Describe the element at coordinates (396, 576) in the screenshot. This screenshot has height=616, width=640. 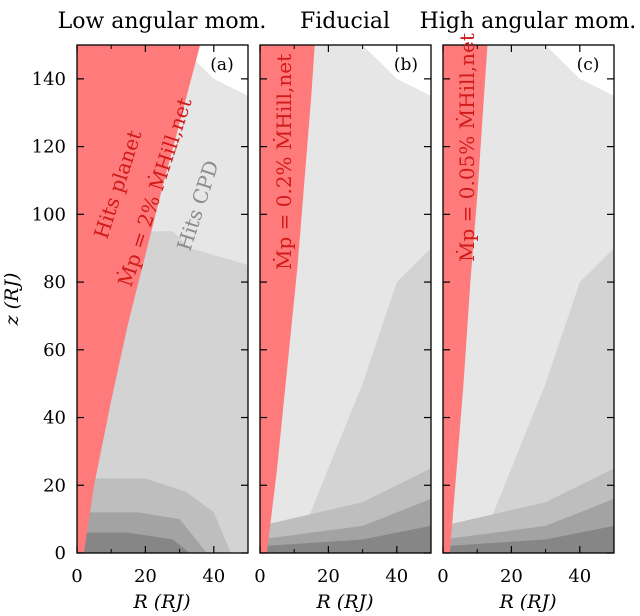
I see `x-tick-label-b: 40` at that location.